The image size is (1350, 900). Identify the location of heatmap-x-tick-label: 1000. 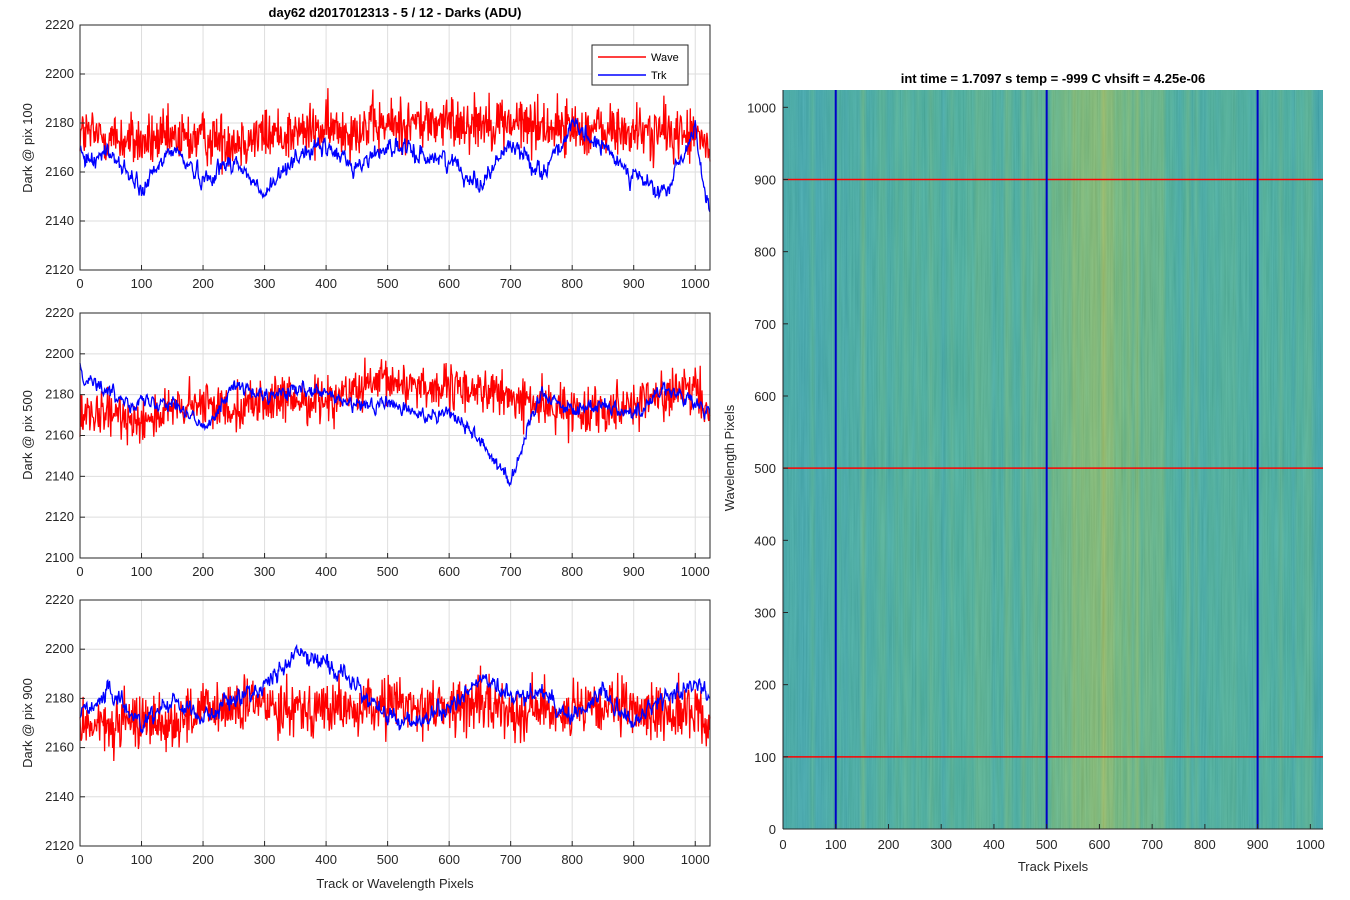
(1310, 844).